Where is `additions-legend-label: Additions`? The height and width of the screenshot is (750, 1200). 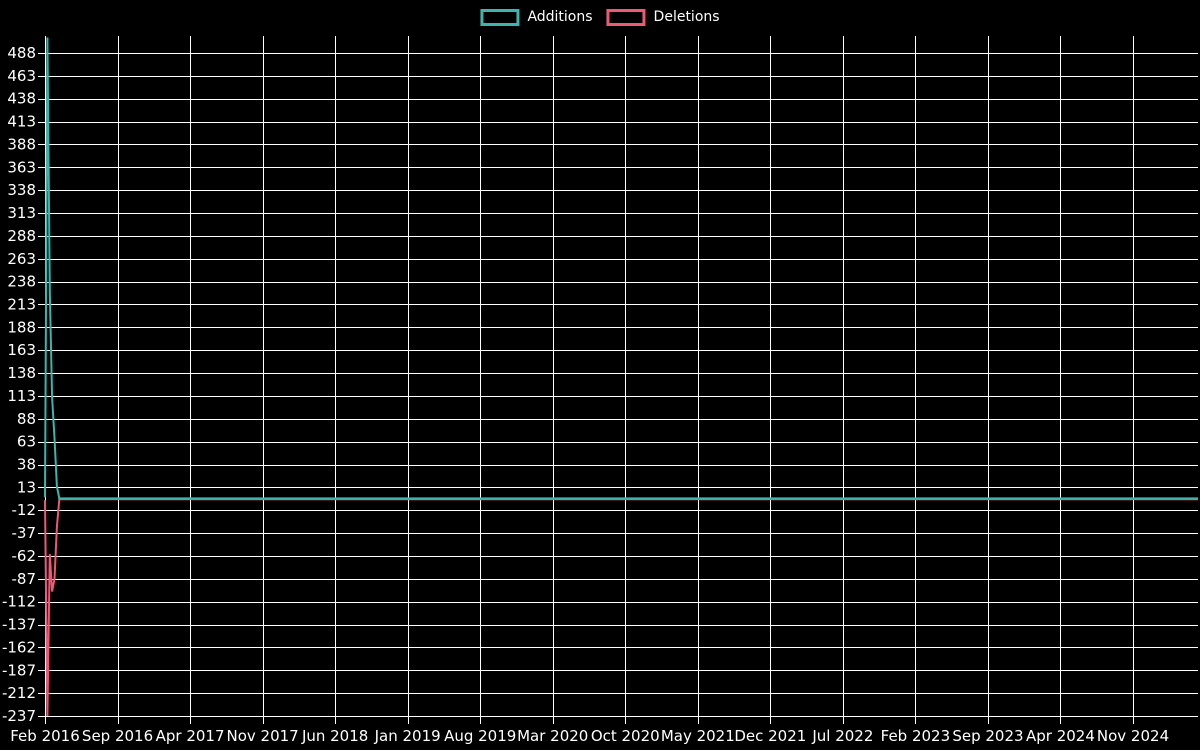 additions-legend-label: Additions is located at coordinates (560, 17).